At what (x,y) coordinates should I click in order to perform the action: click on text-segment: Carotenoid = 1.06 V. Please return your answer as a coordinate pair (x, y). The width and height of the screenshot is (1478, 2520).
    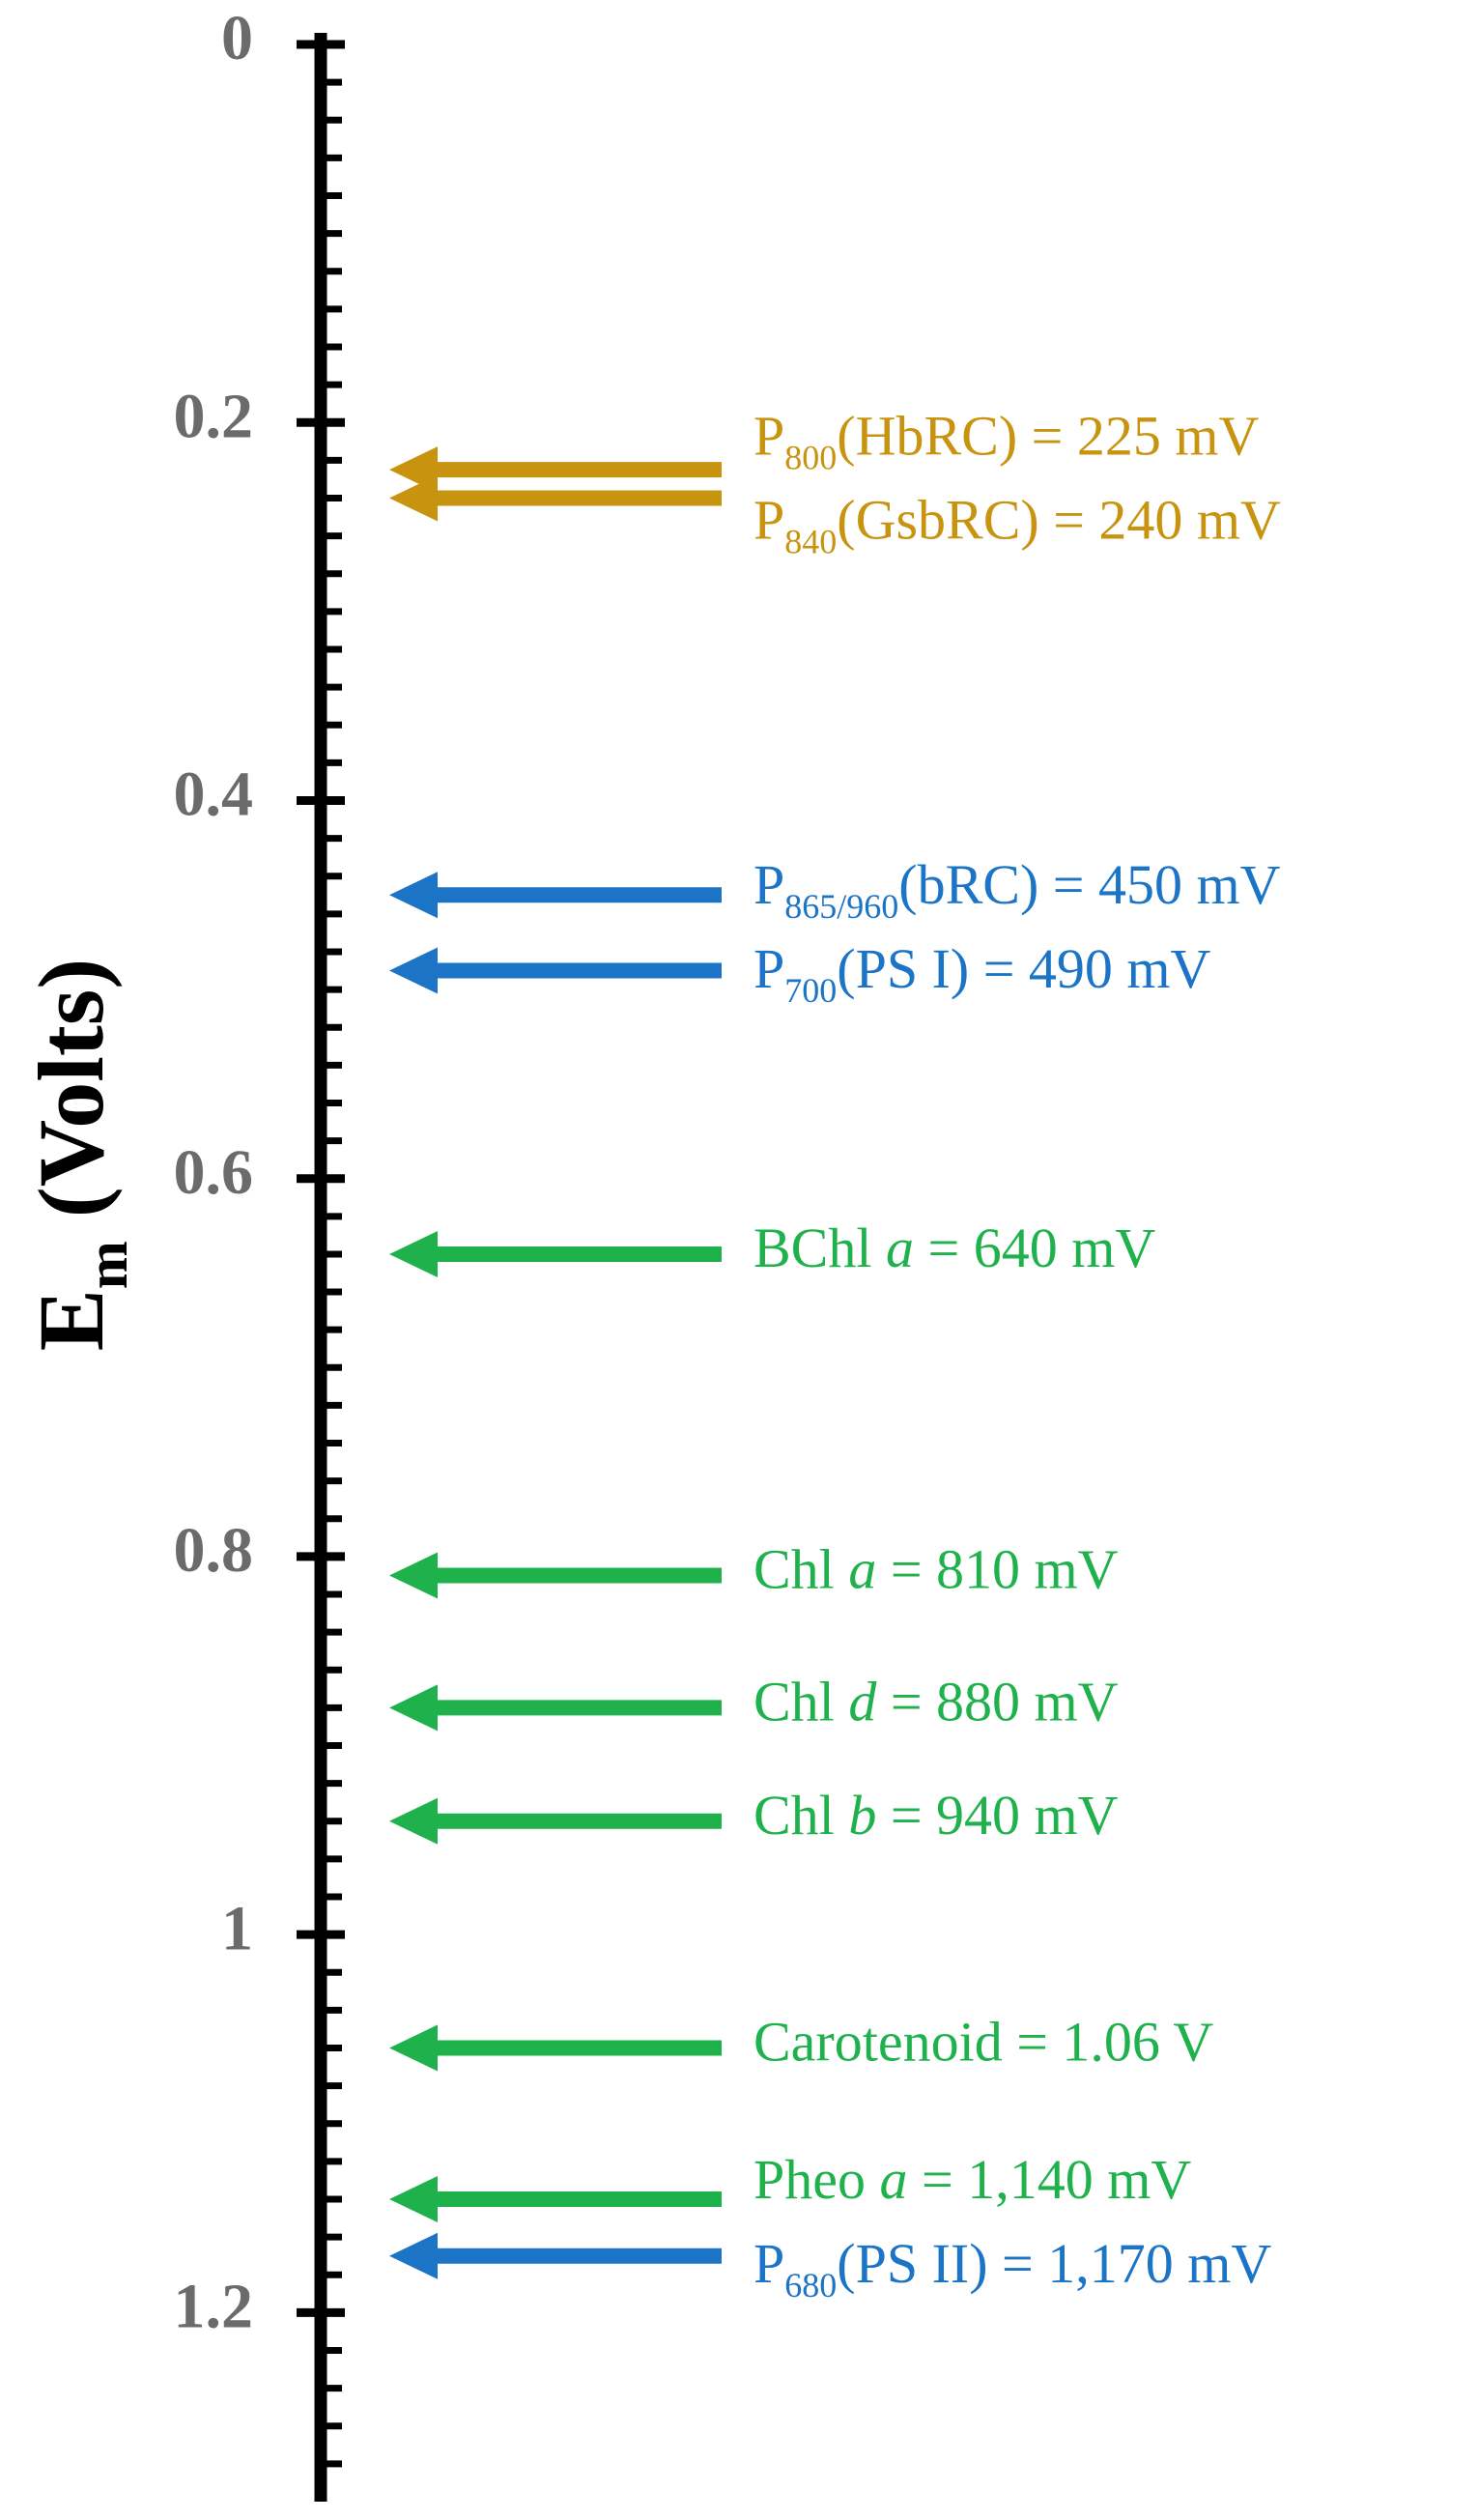
    Looking at the image, I should click on (983, 2043).